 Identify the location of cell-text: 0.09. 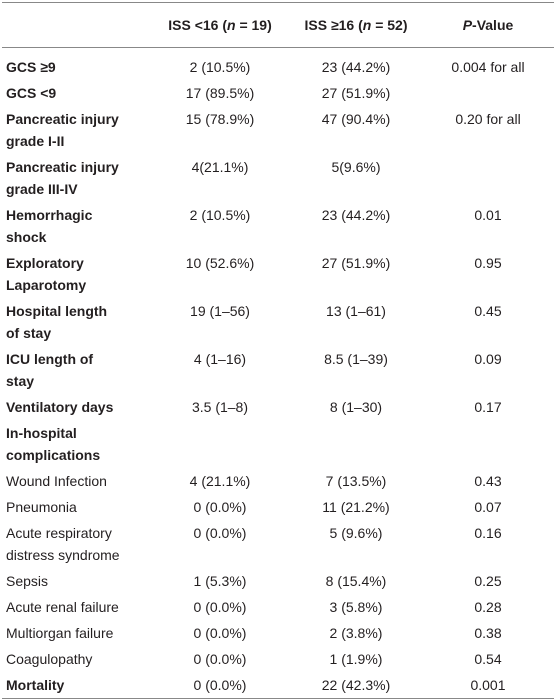
(488, 359).